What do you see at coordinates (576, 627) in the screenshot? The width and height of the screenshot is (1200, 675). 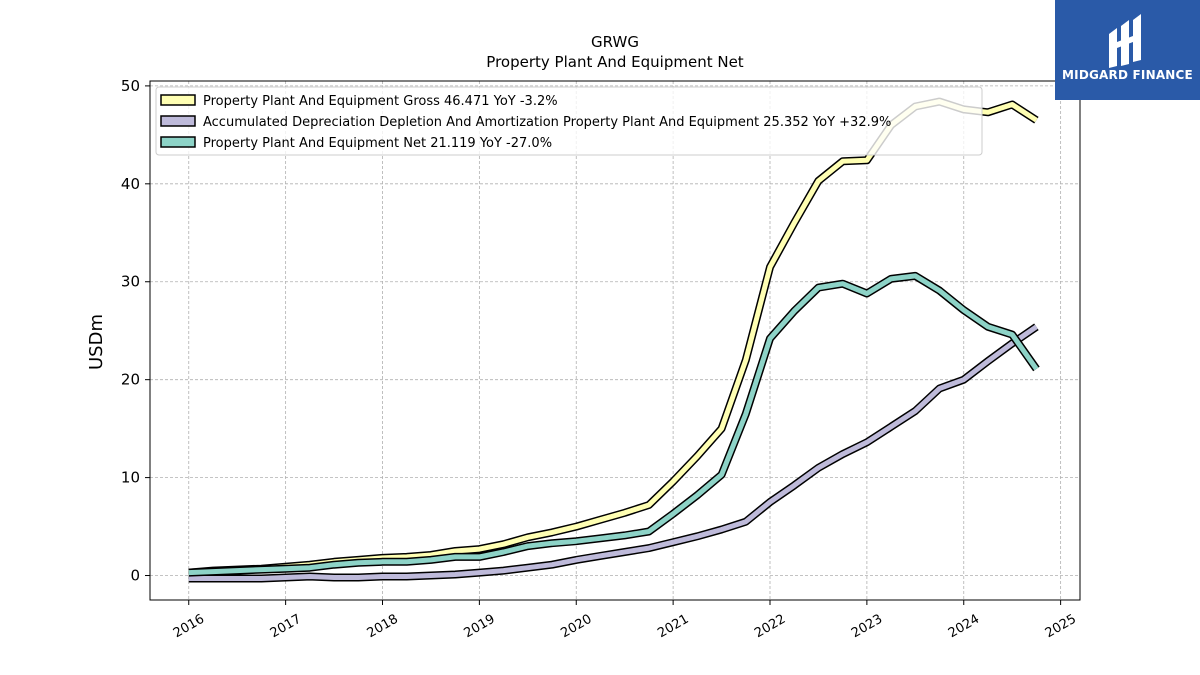 I see `x-tick-label: 2020` at bounding box center [576, 627].